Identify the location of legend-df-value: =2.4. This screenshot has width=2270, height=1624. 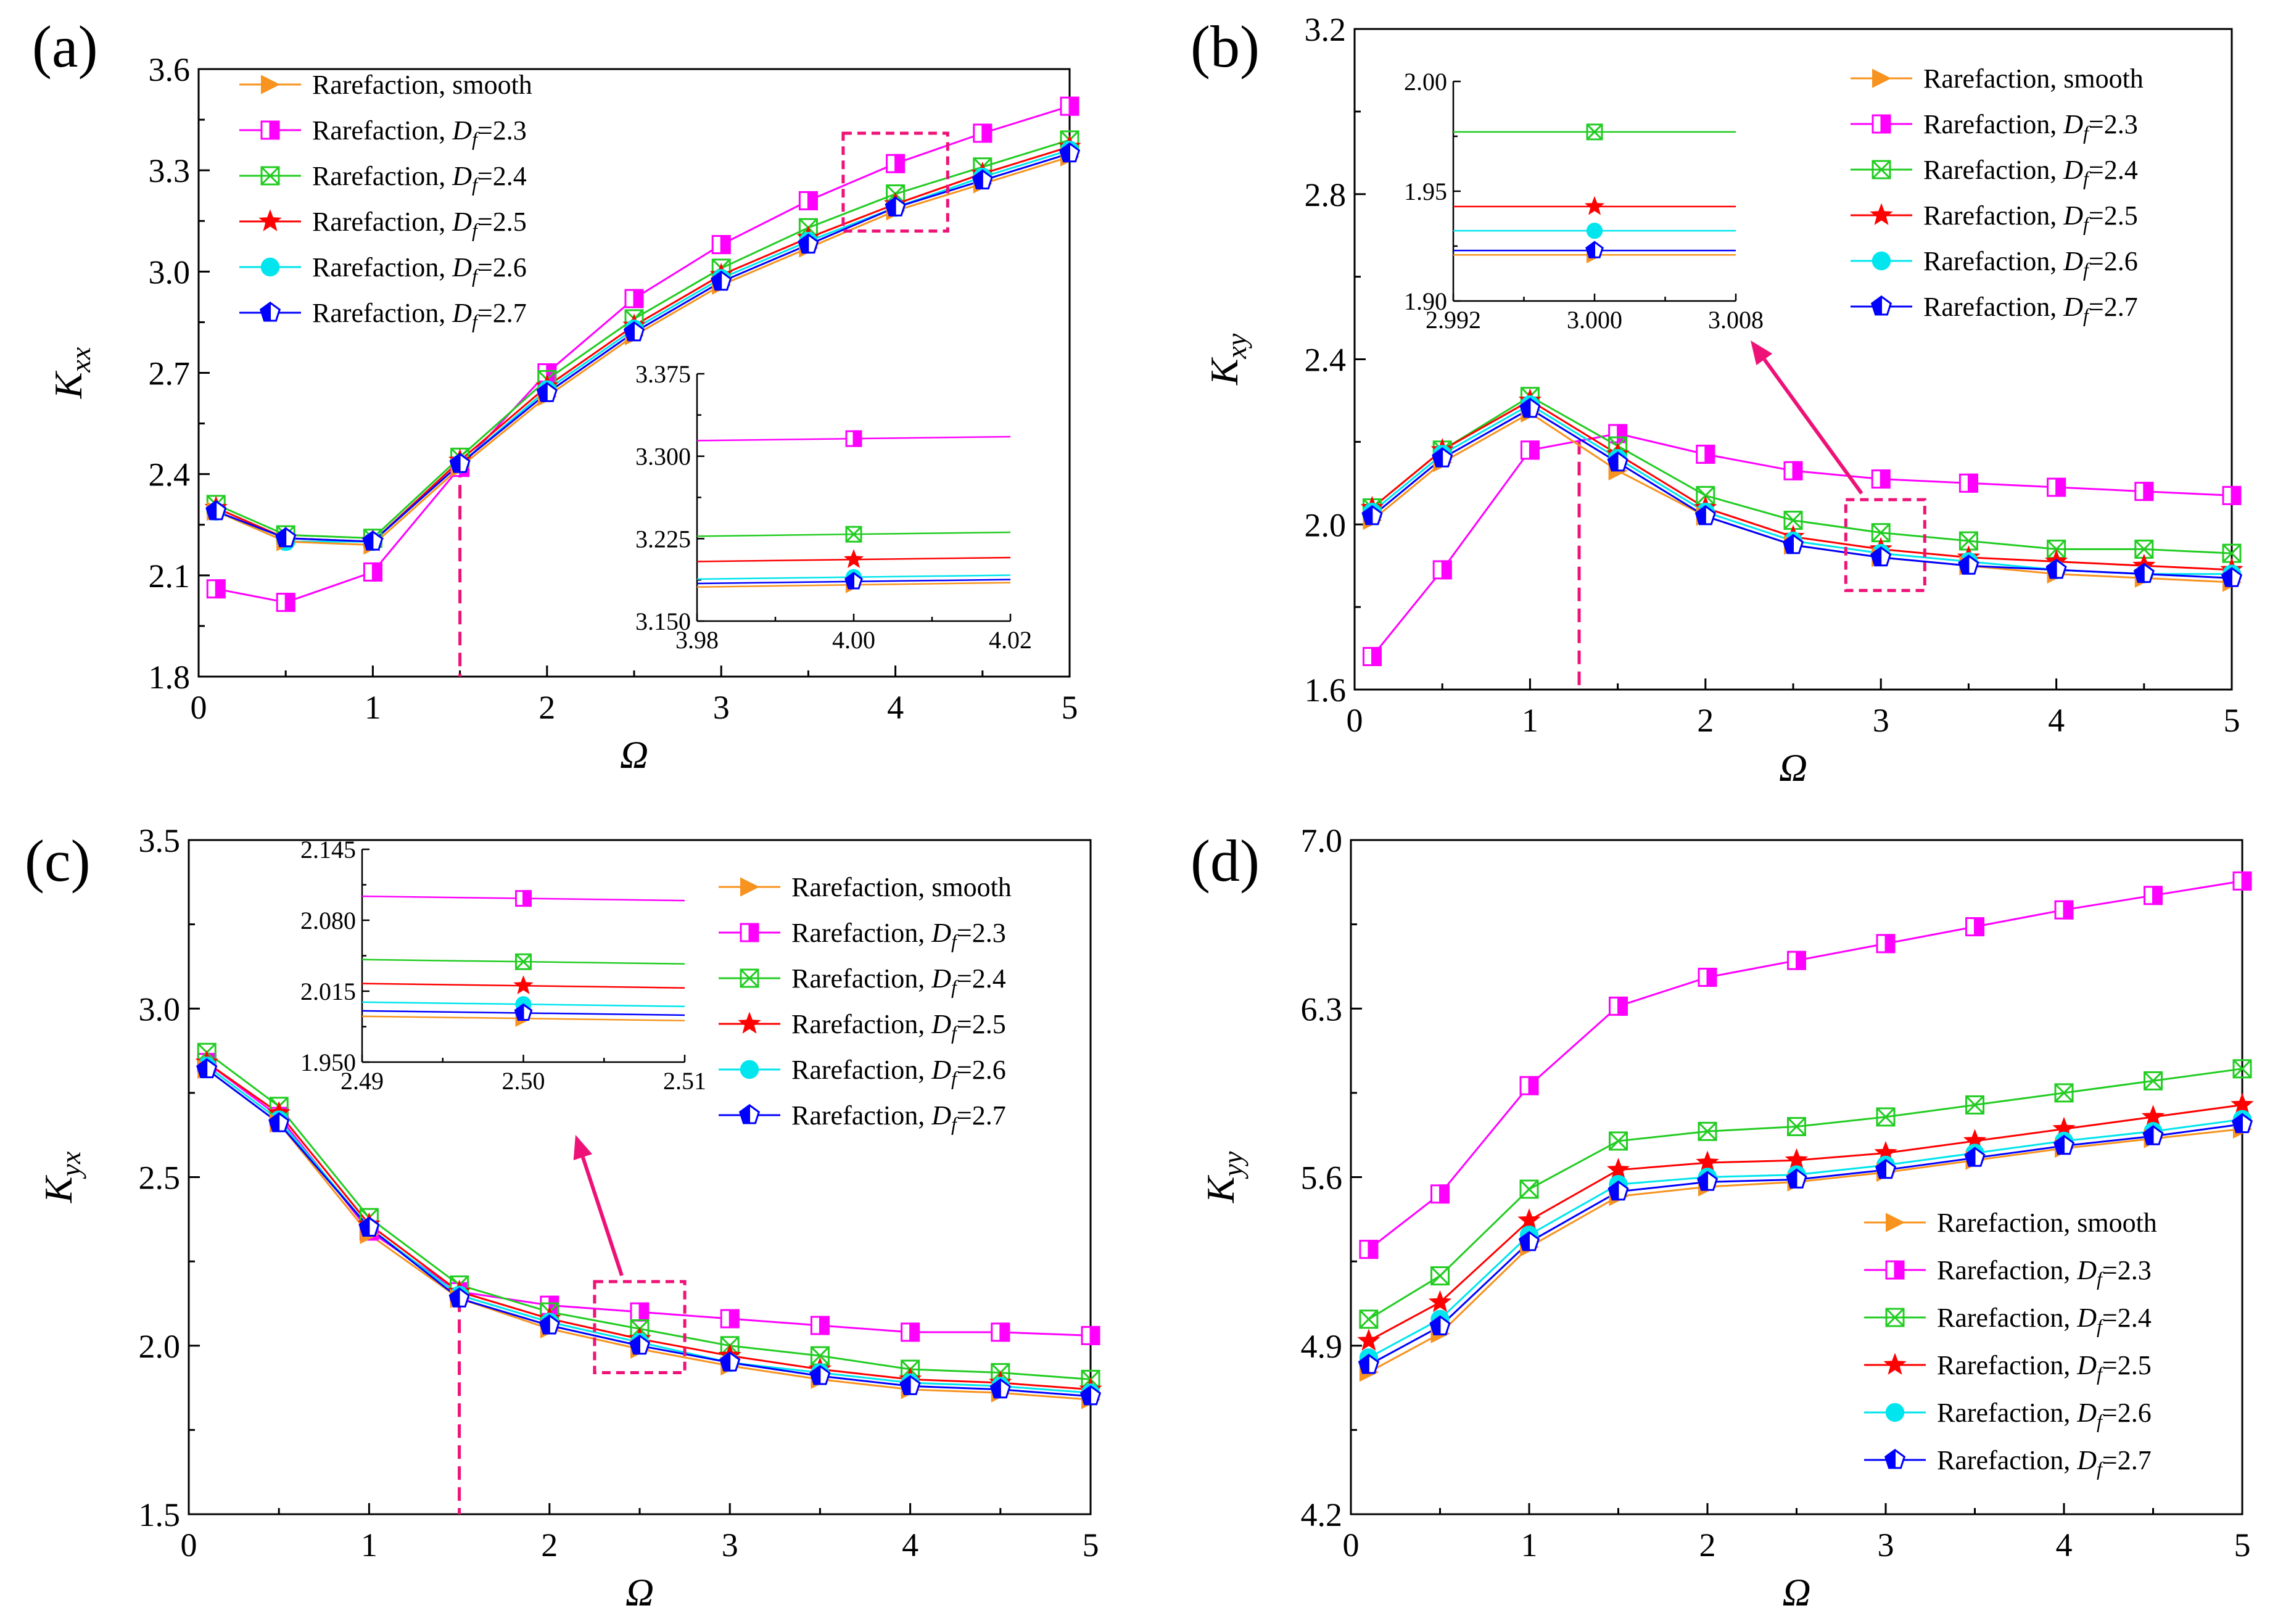
(2113, 170).